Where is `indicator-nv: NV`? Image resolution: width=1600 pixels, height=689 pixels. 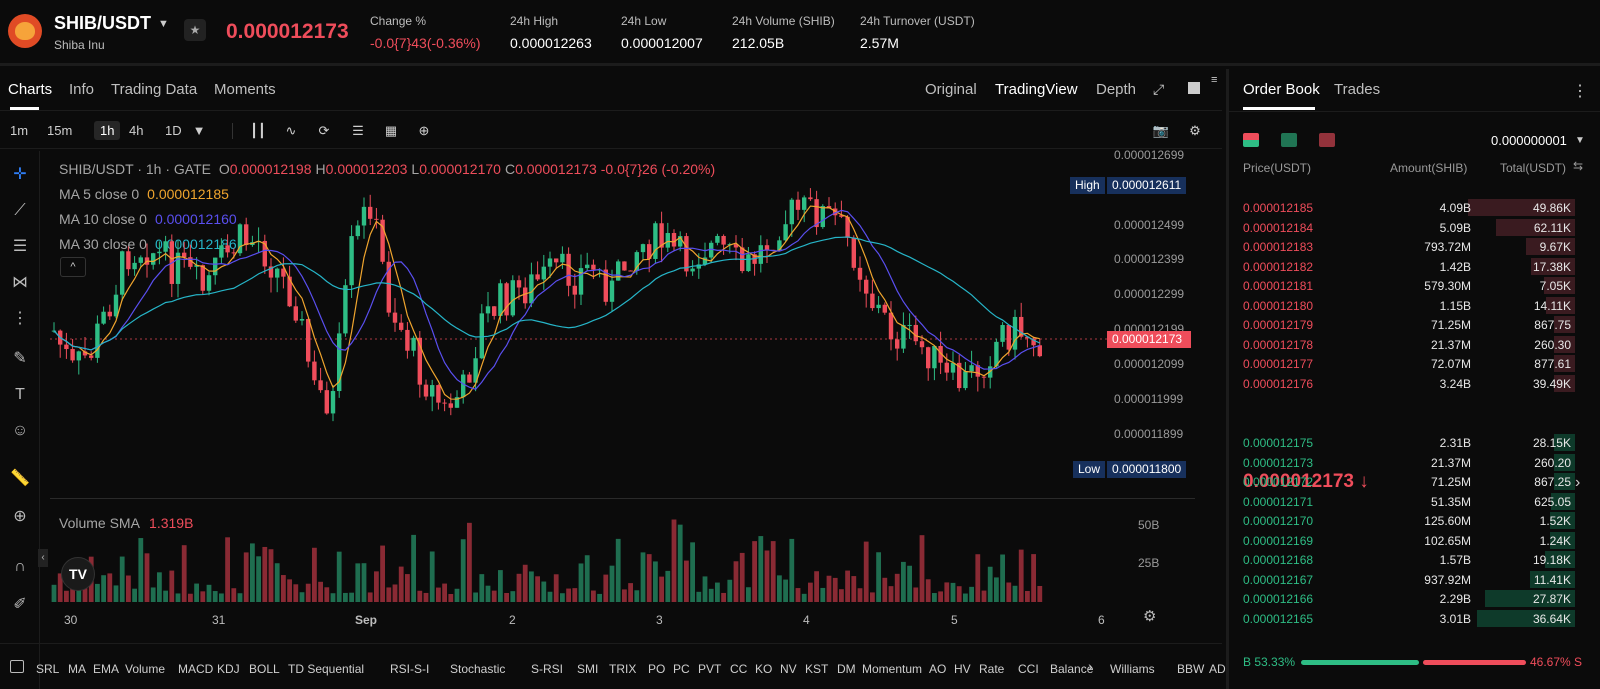 indicator-nv: NV is located at coordinates (788, 669).